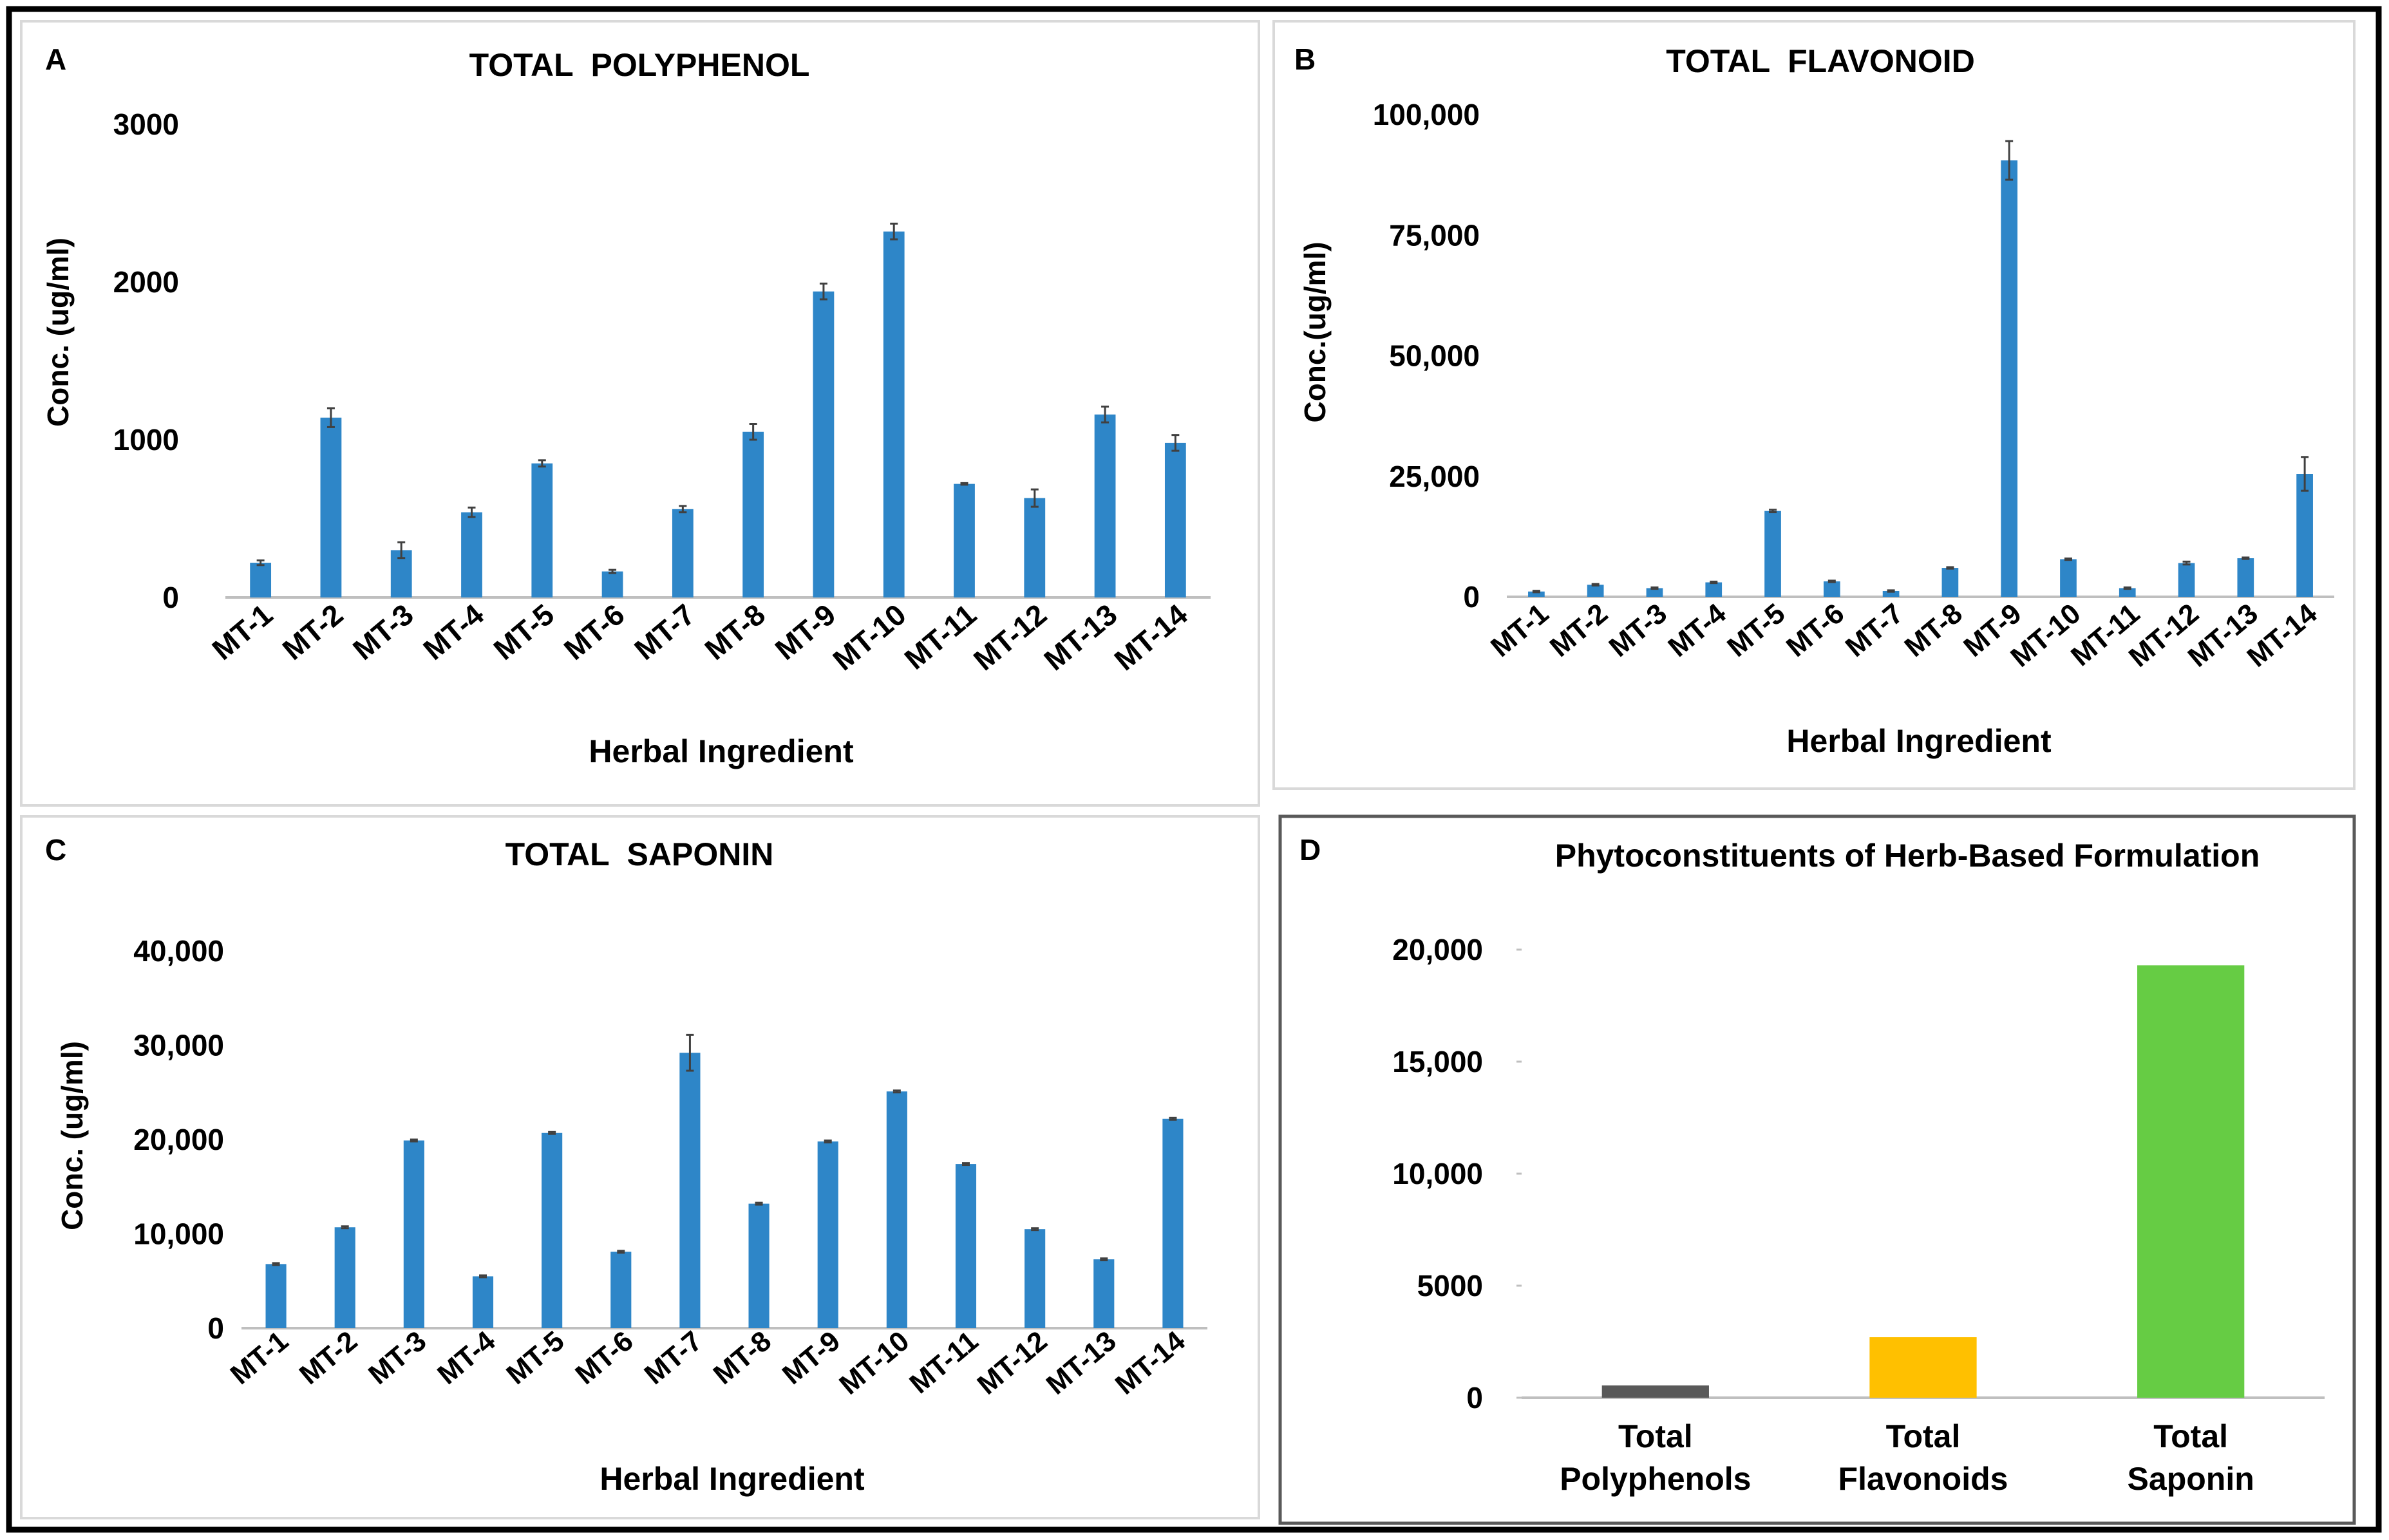  Describe the element at coordinates (639, 854) in the screenshot. I see `panel-c-title: TOTAL SAPONIN` at that location.